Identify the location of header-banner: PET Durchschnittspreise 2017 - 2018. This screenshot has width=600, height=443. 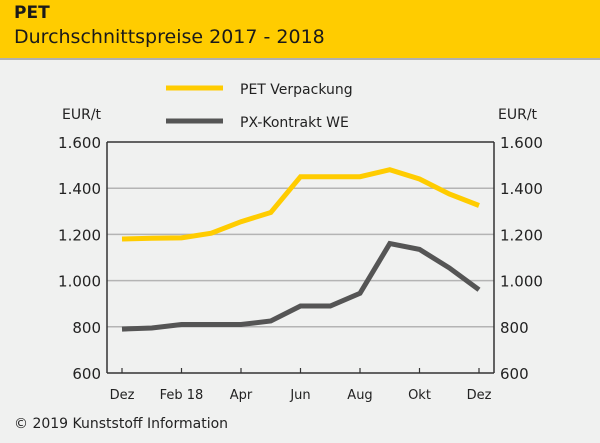
(300, 30).